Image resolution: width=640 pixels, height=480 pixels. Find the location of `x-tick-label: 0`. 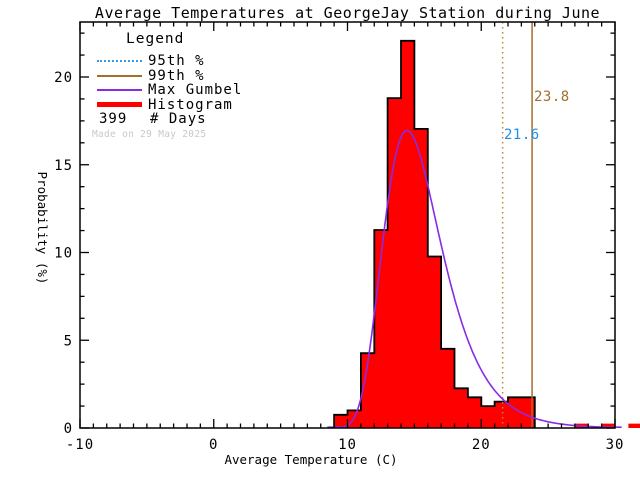

x-tick-label: 0 is located at coordinates (213, 445).